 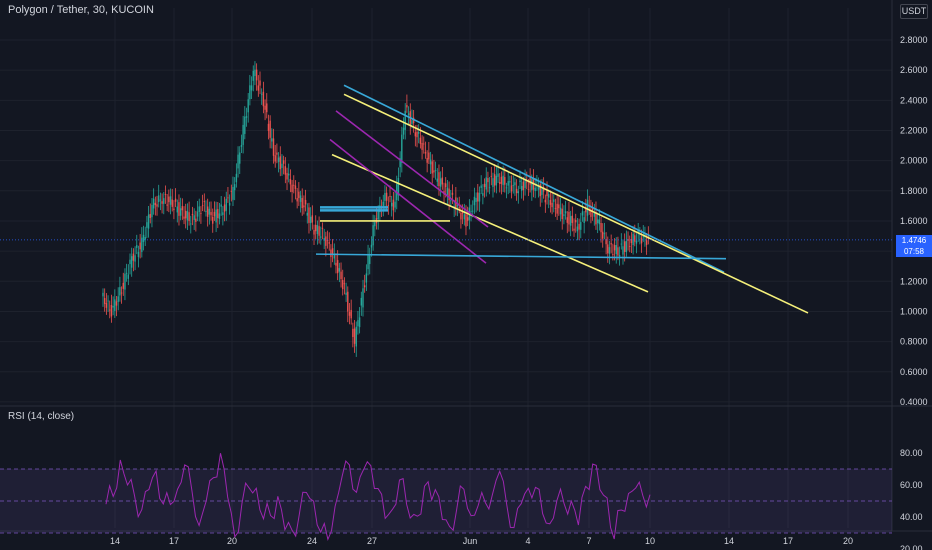 I want to click on price-tick-label: 1.2000, so click(x=914, y=281).